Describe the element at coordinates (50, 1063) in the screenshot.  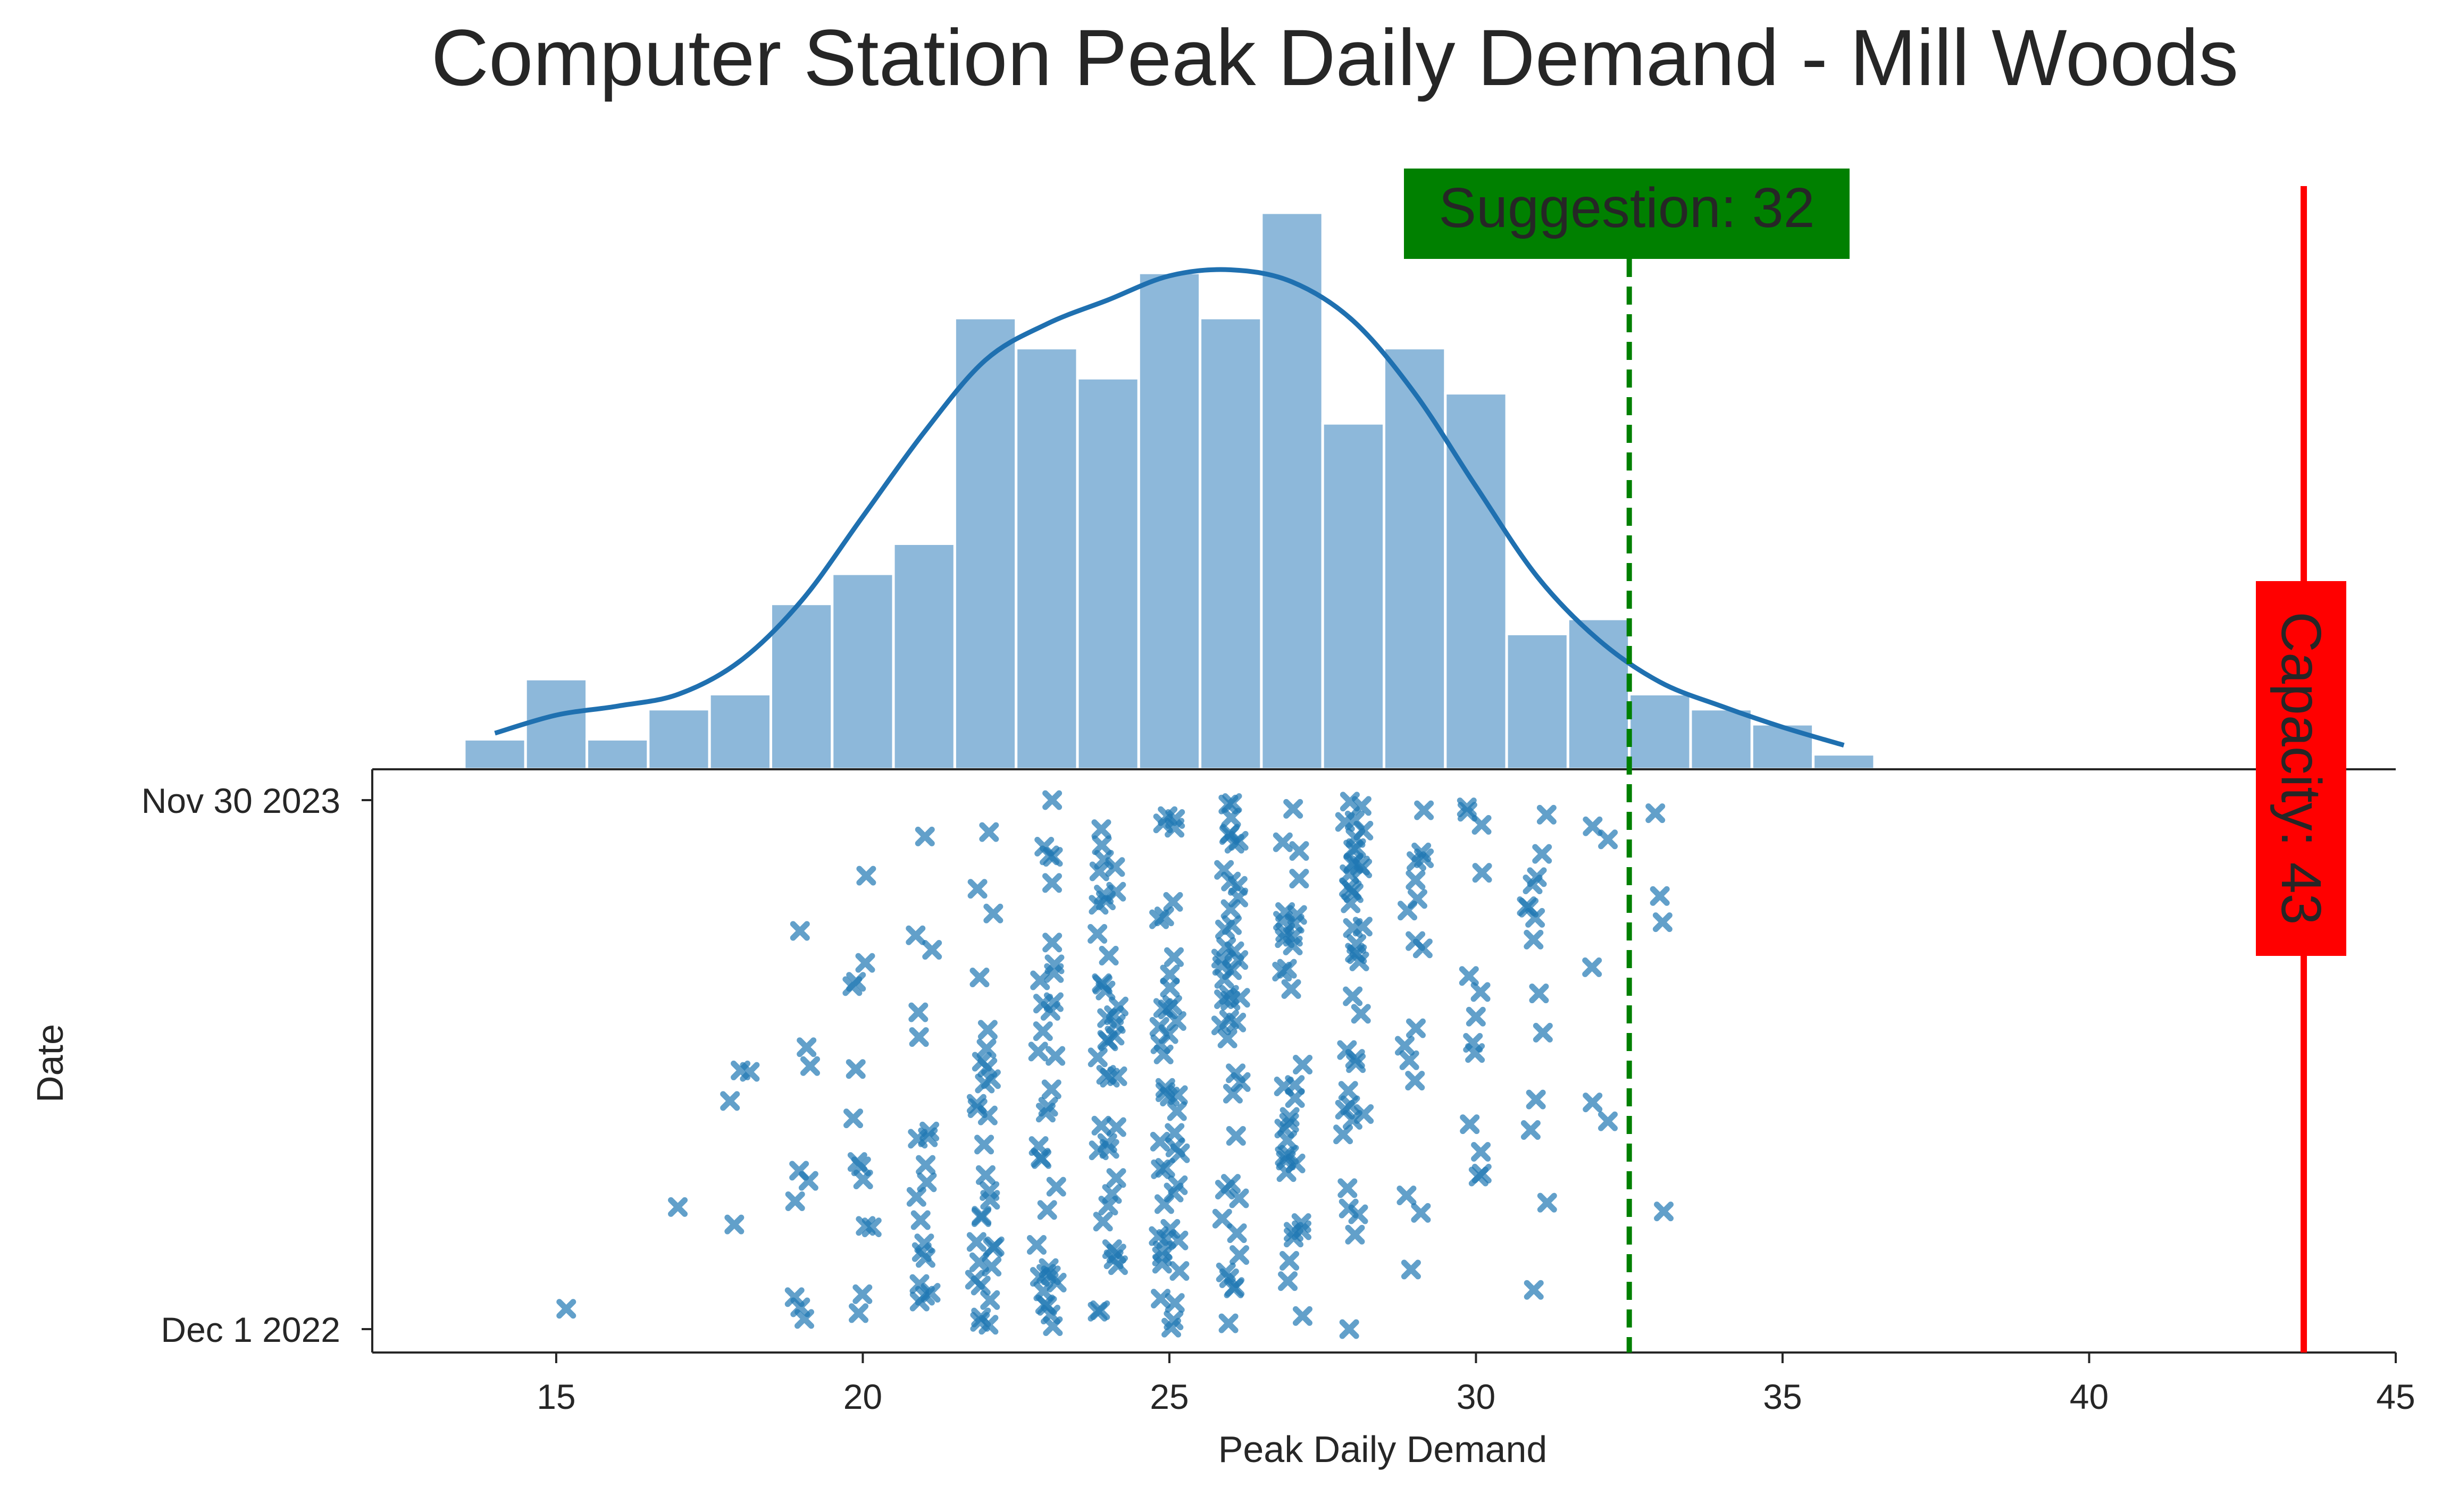
I see `y-axis-label: Date` at that location.